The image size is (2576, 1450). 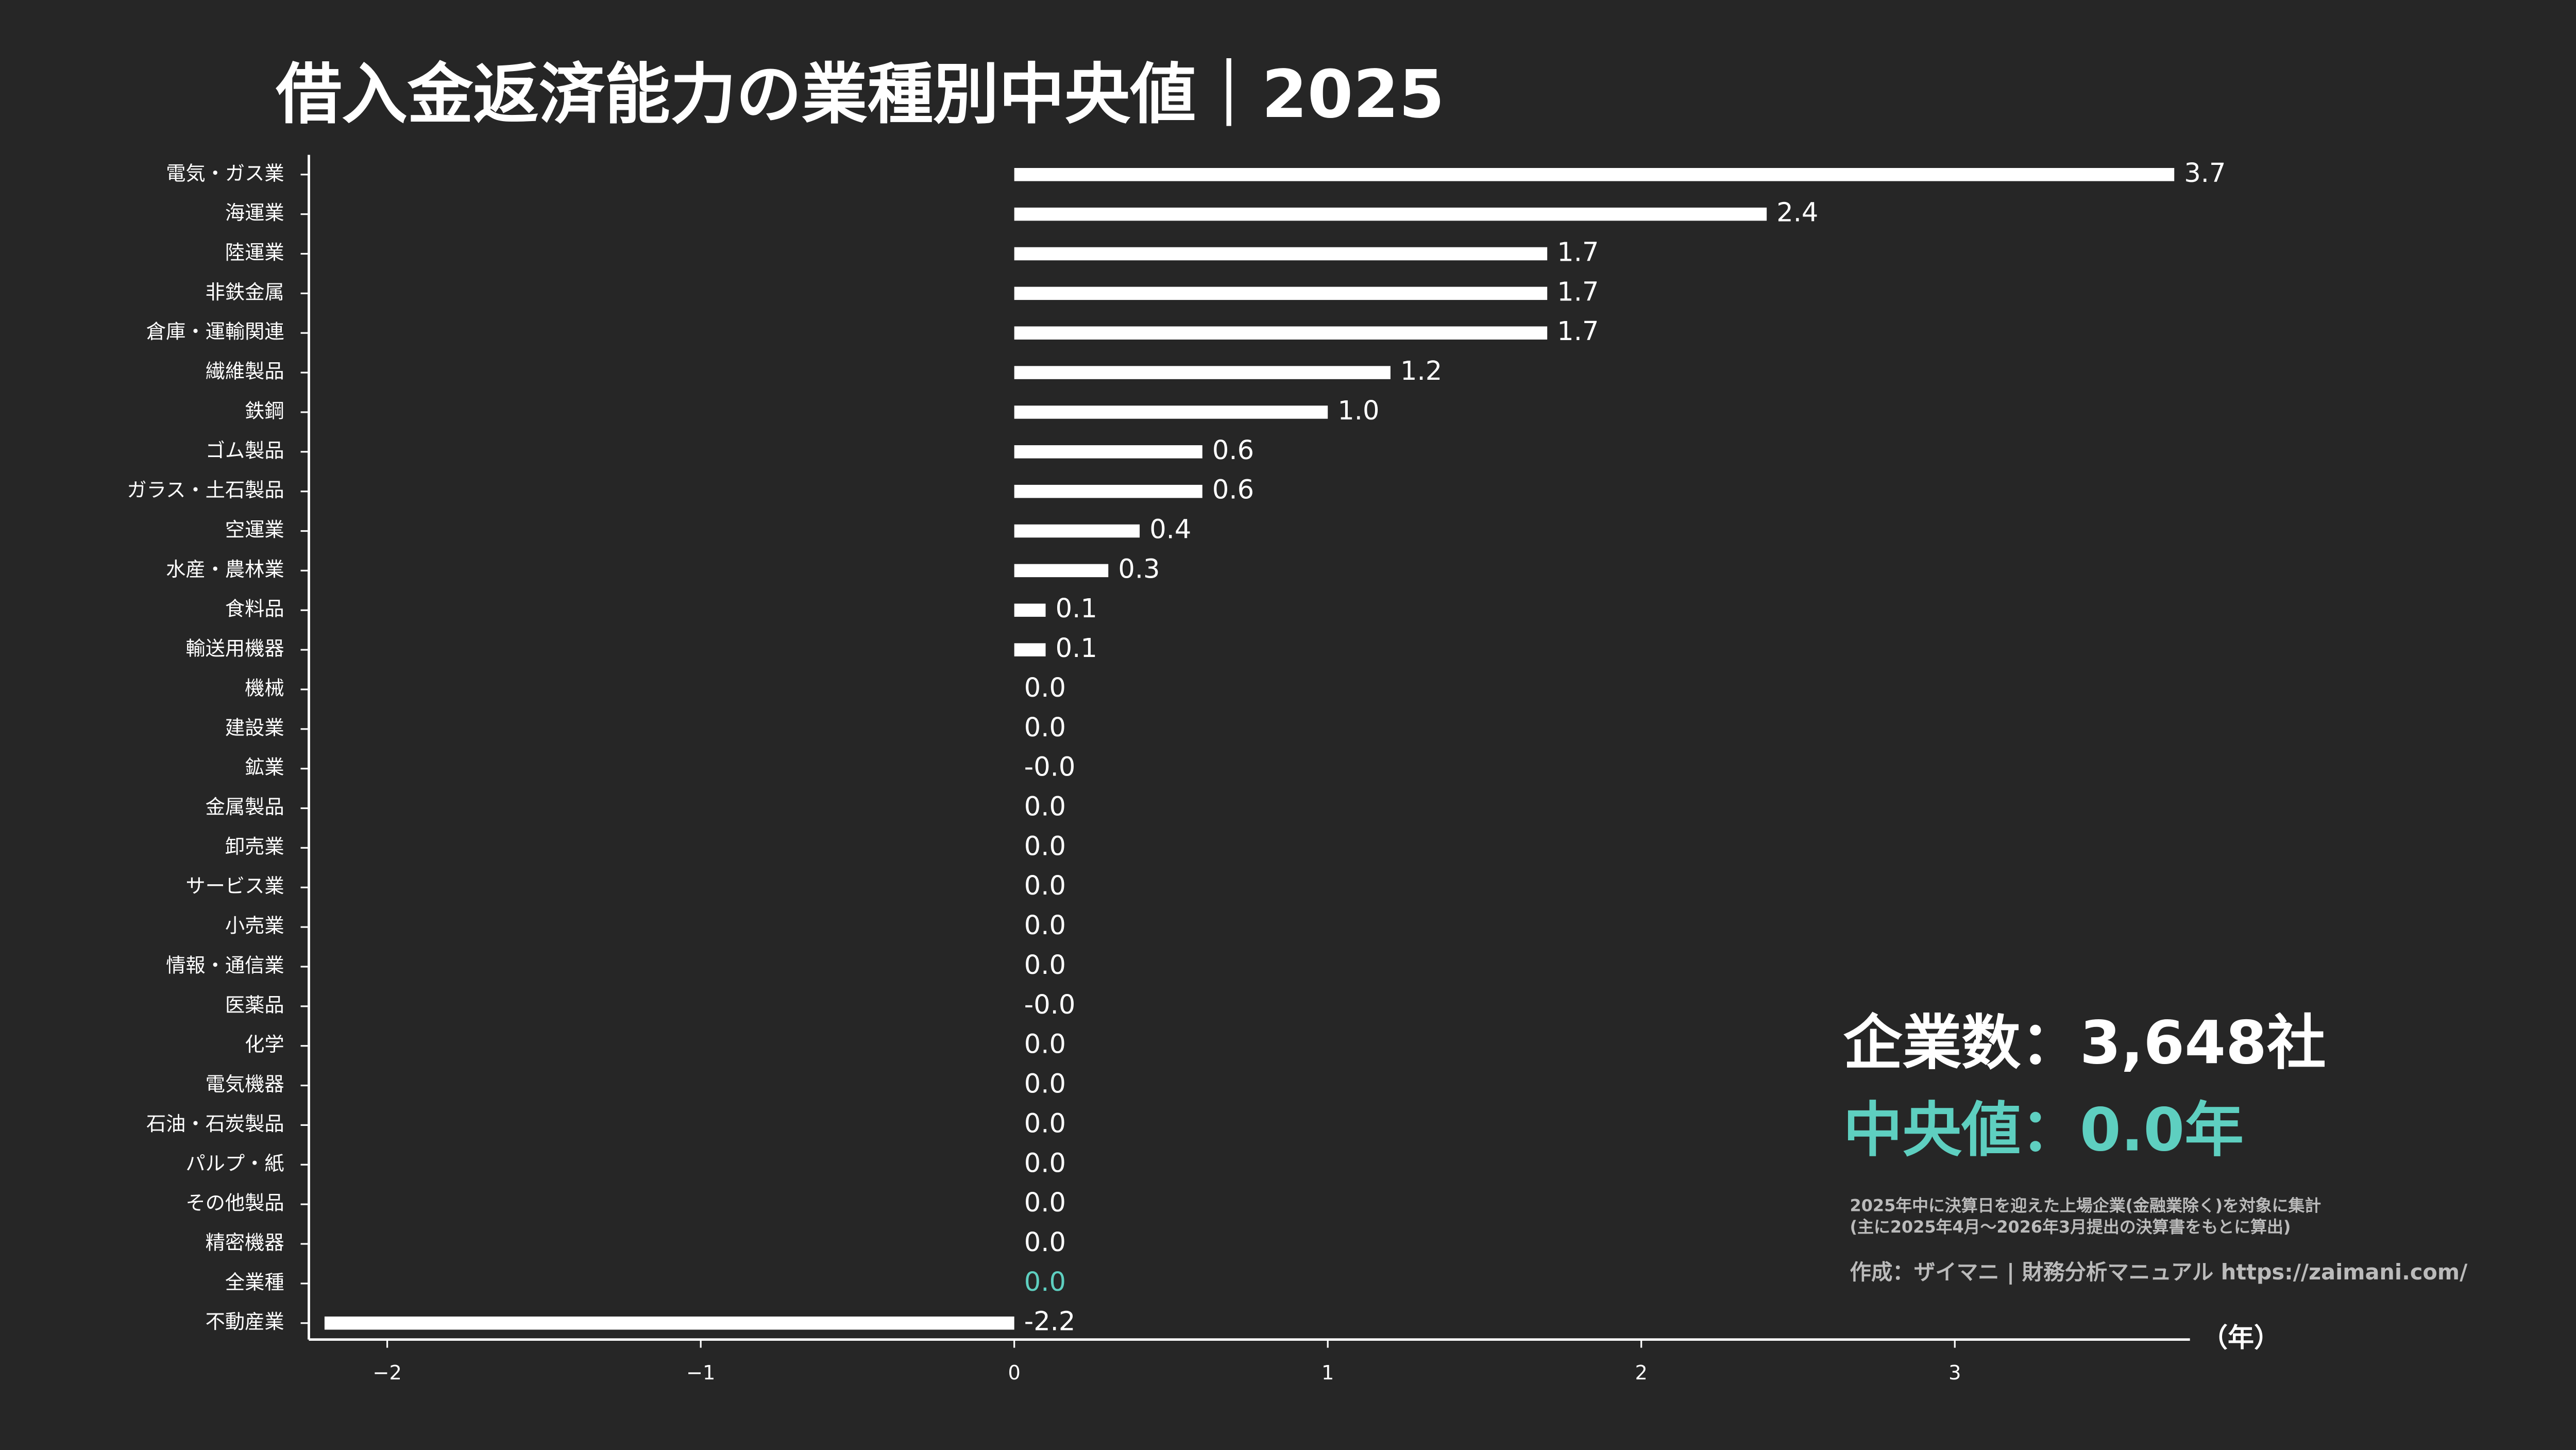 What do you see at coordinates (254, 1005) in the screenshot?
I see `y-tick-label: 医薬品` at bounding box center [254, 1005].